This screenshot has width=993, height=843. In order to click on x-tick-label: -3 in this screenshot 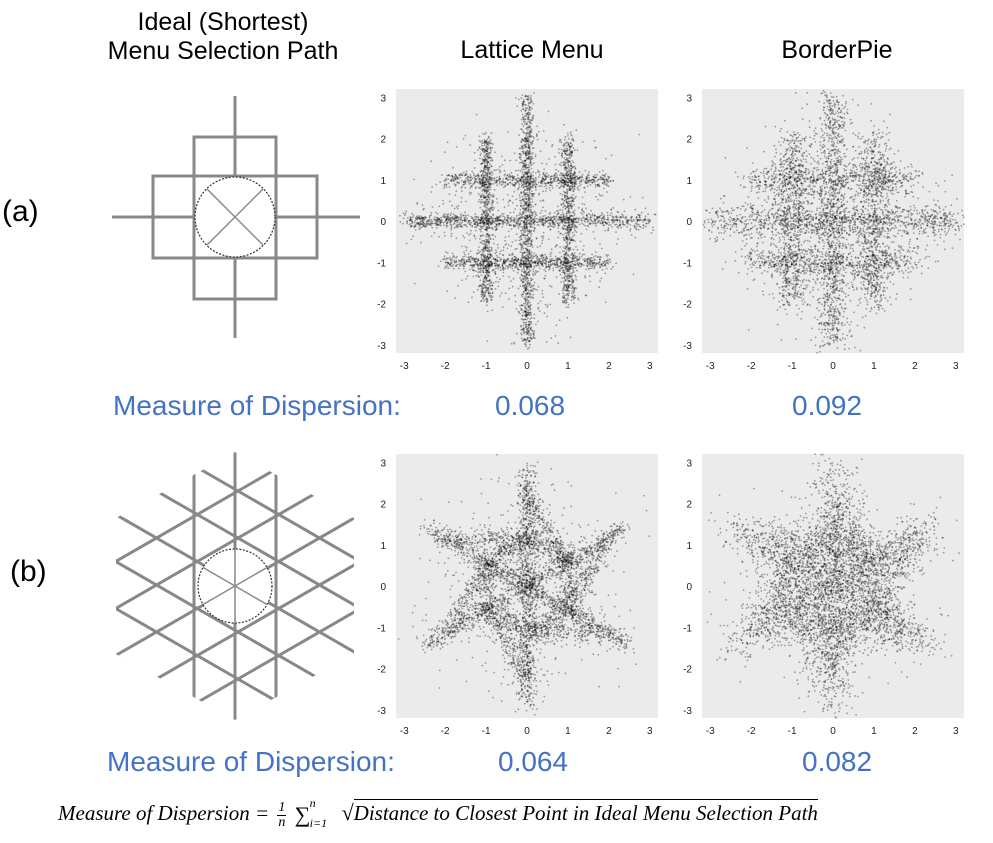, I will do `click(404, 366)`.